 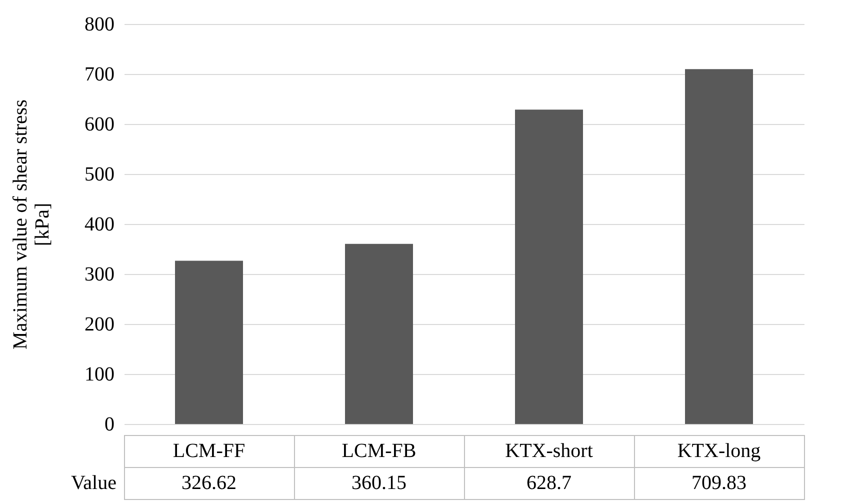 What do you see at coordinates (99, 325) in the screenshot?
I see `y-tick-label: 200` at bounding box center [99, 325].